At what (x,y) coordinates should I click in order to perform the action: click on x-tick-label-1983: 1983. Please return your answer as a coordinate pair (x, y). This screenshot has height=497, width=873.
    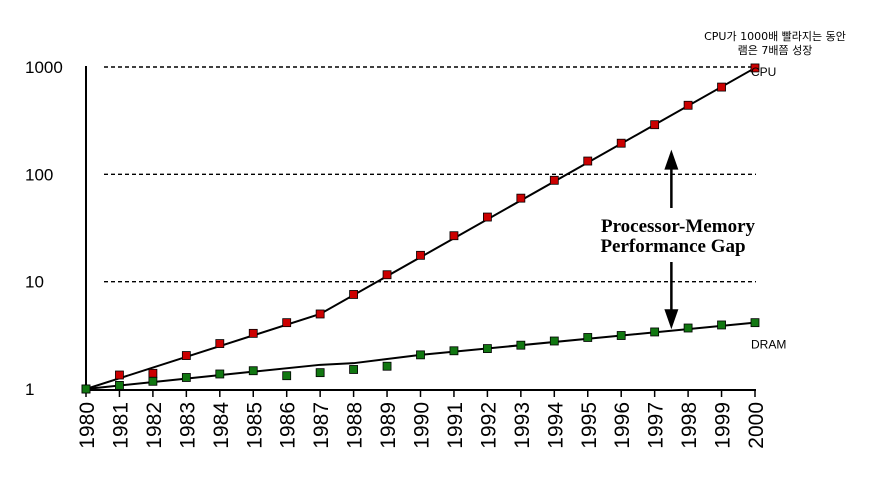
    Looking at the image, I should click on (187, 425).